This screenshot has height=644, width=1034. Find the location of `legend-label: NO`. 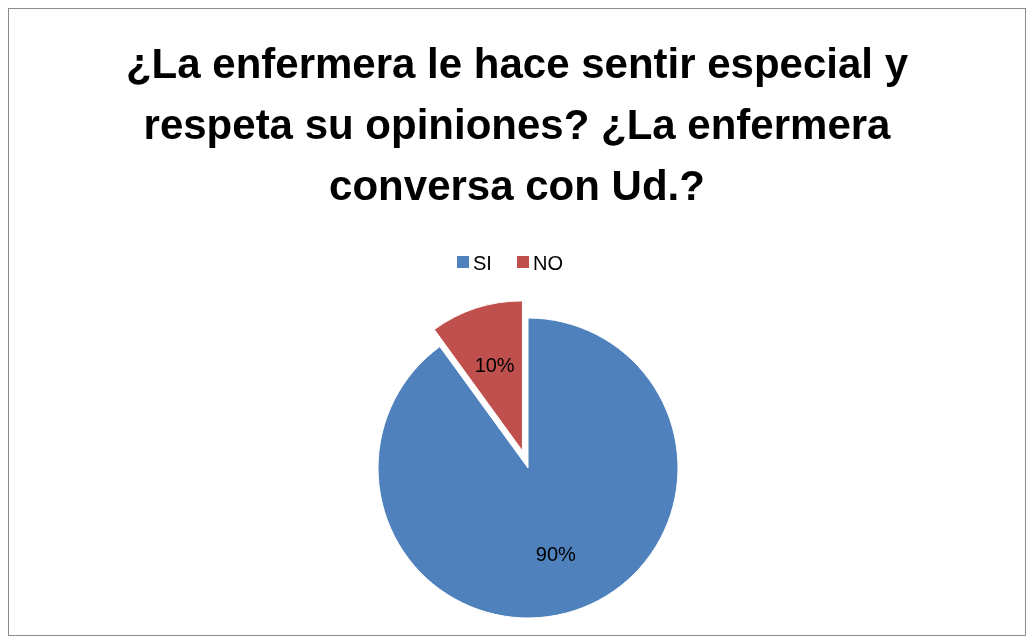

legend-label: NO is located at coordinates (548, 263).